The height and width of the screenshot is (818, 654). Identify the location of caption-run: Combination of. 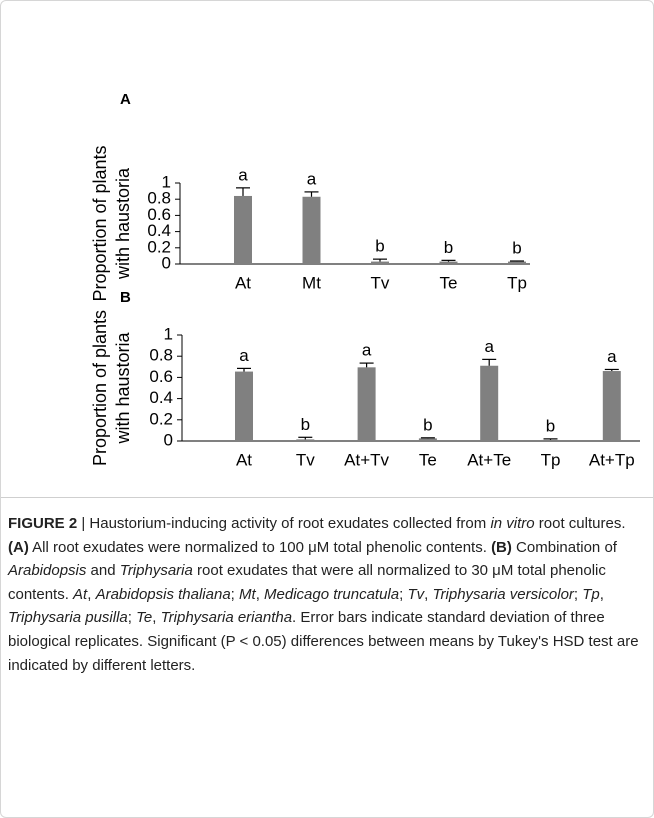
(564, 547).